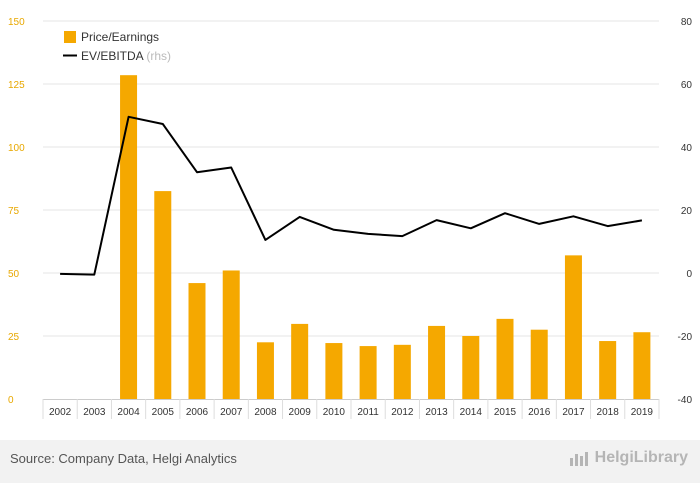 The height and width of the screenshot is (483, 700). What do you see at coordinates (573, 327) in the screenshot?
I see `bar-2017` at bounding box center [573, 327].